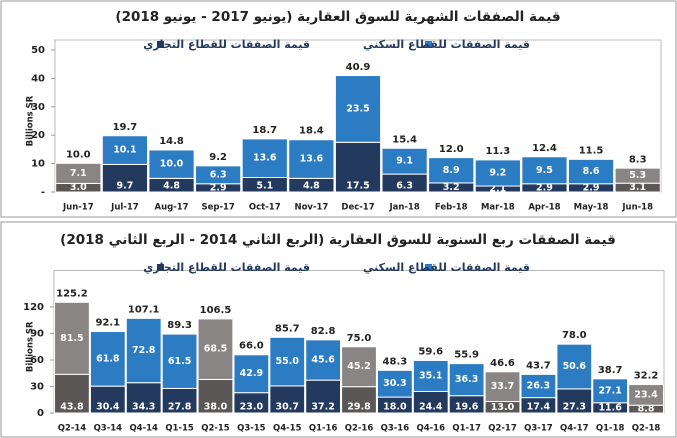 The image size is (677, 438). What do you see at coordinates (78, 187) in the screenshot?
I see `segment-label: 3.0` at bounding box center [78, 187].